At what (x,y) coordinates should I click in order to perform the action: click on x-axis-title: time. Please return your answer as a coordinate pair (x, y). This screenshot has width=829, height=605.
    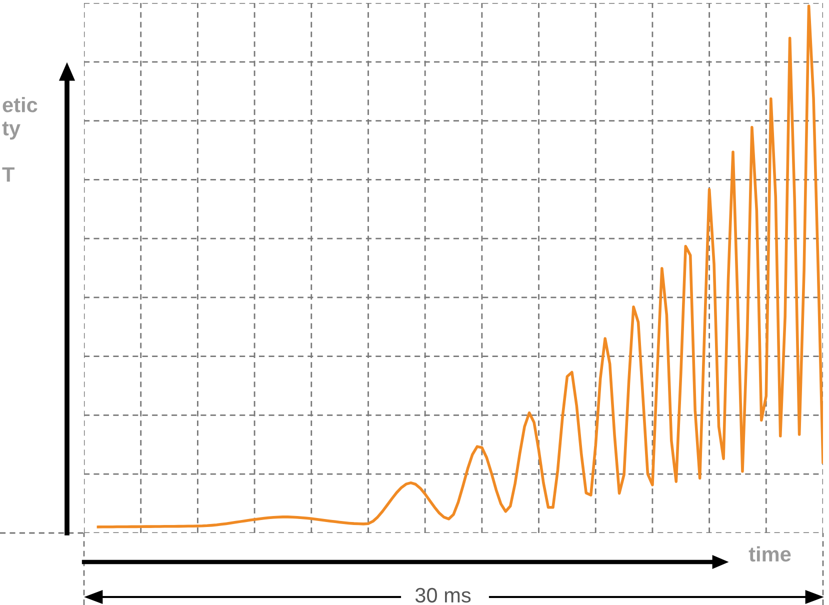
    Looking at the image, I should click on (769, 554).